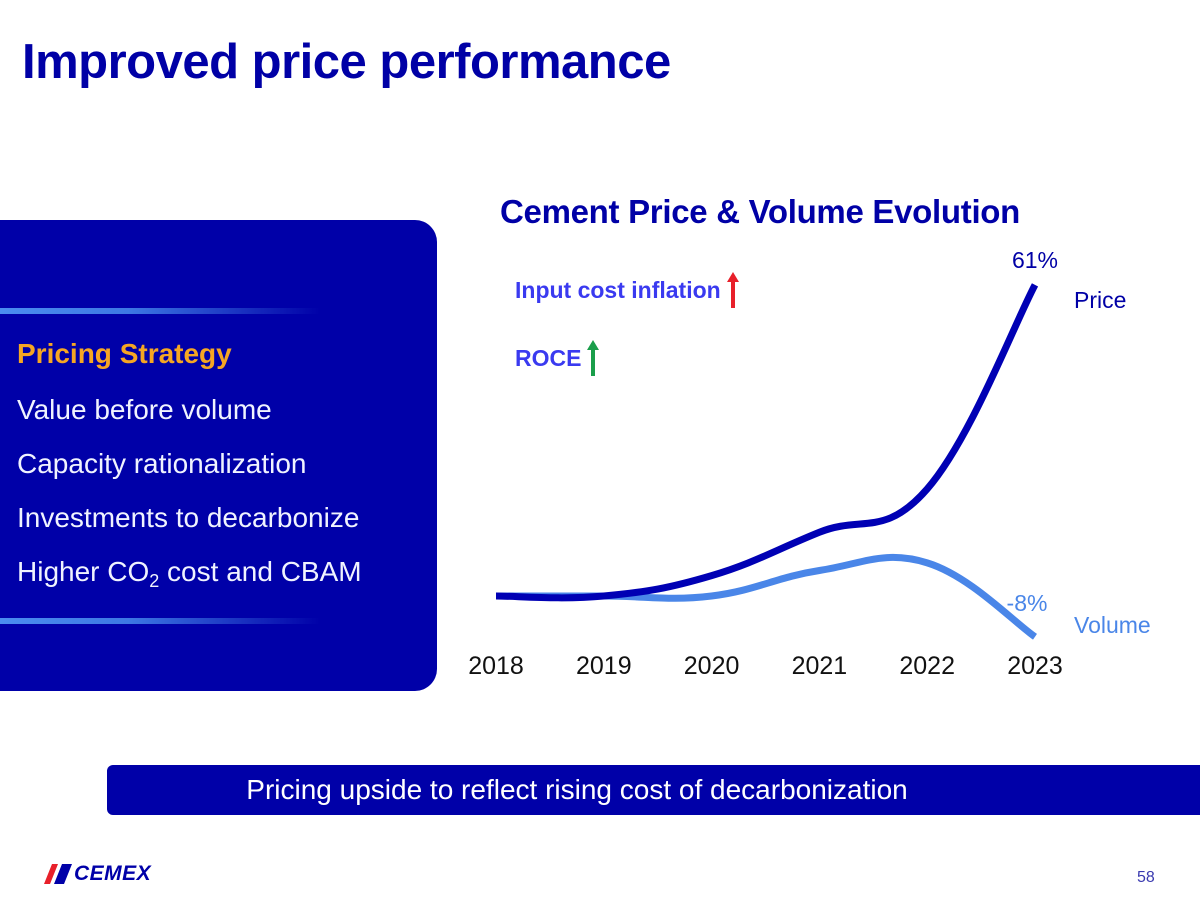 This screenshot has width=1200, height=900. What do you see at coordinates (1027, 603) in the screenshot?
I see `volume-end-value-label: -8%` at bounding box center [1027, 603].